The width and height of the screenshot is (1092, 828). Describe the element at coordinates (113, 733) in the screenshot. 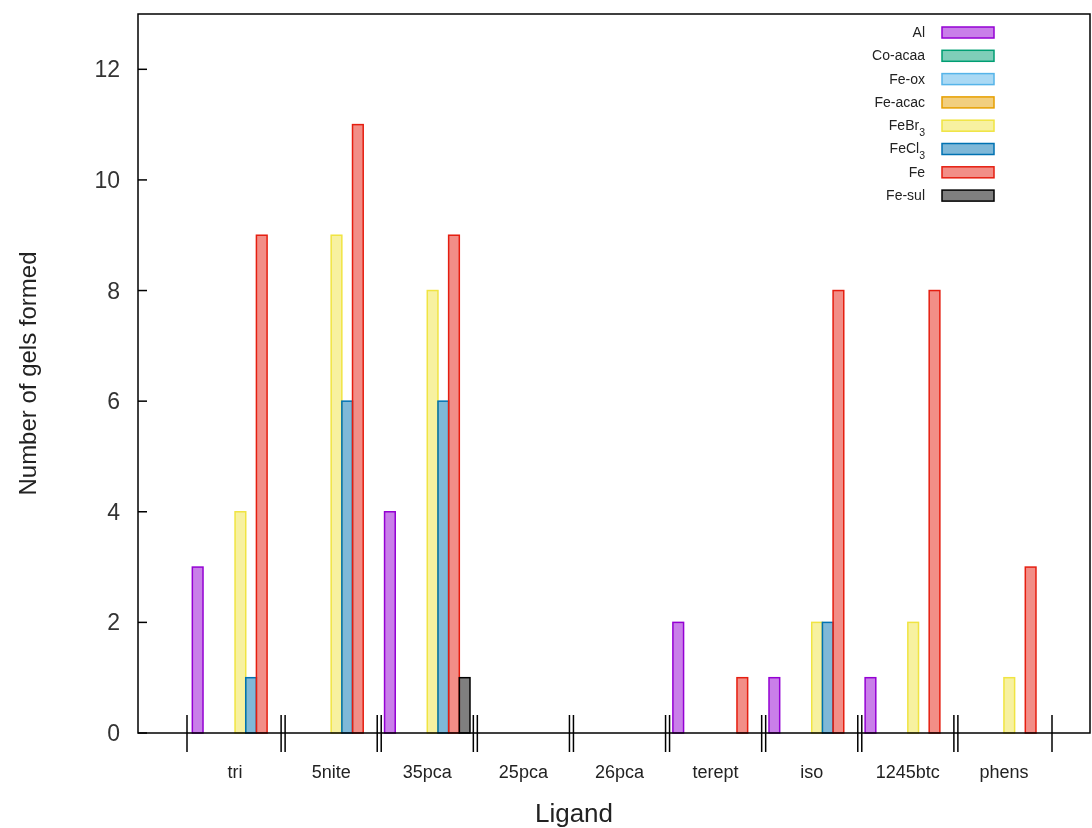

I see `y-tick-label: 0` at that location.